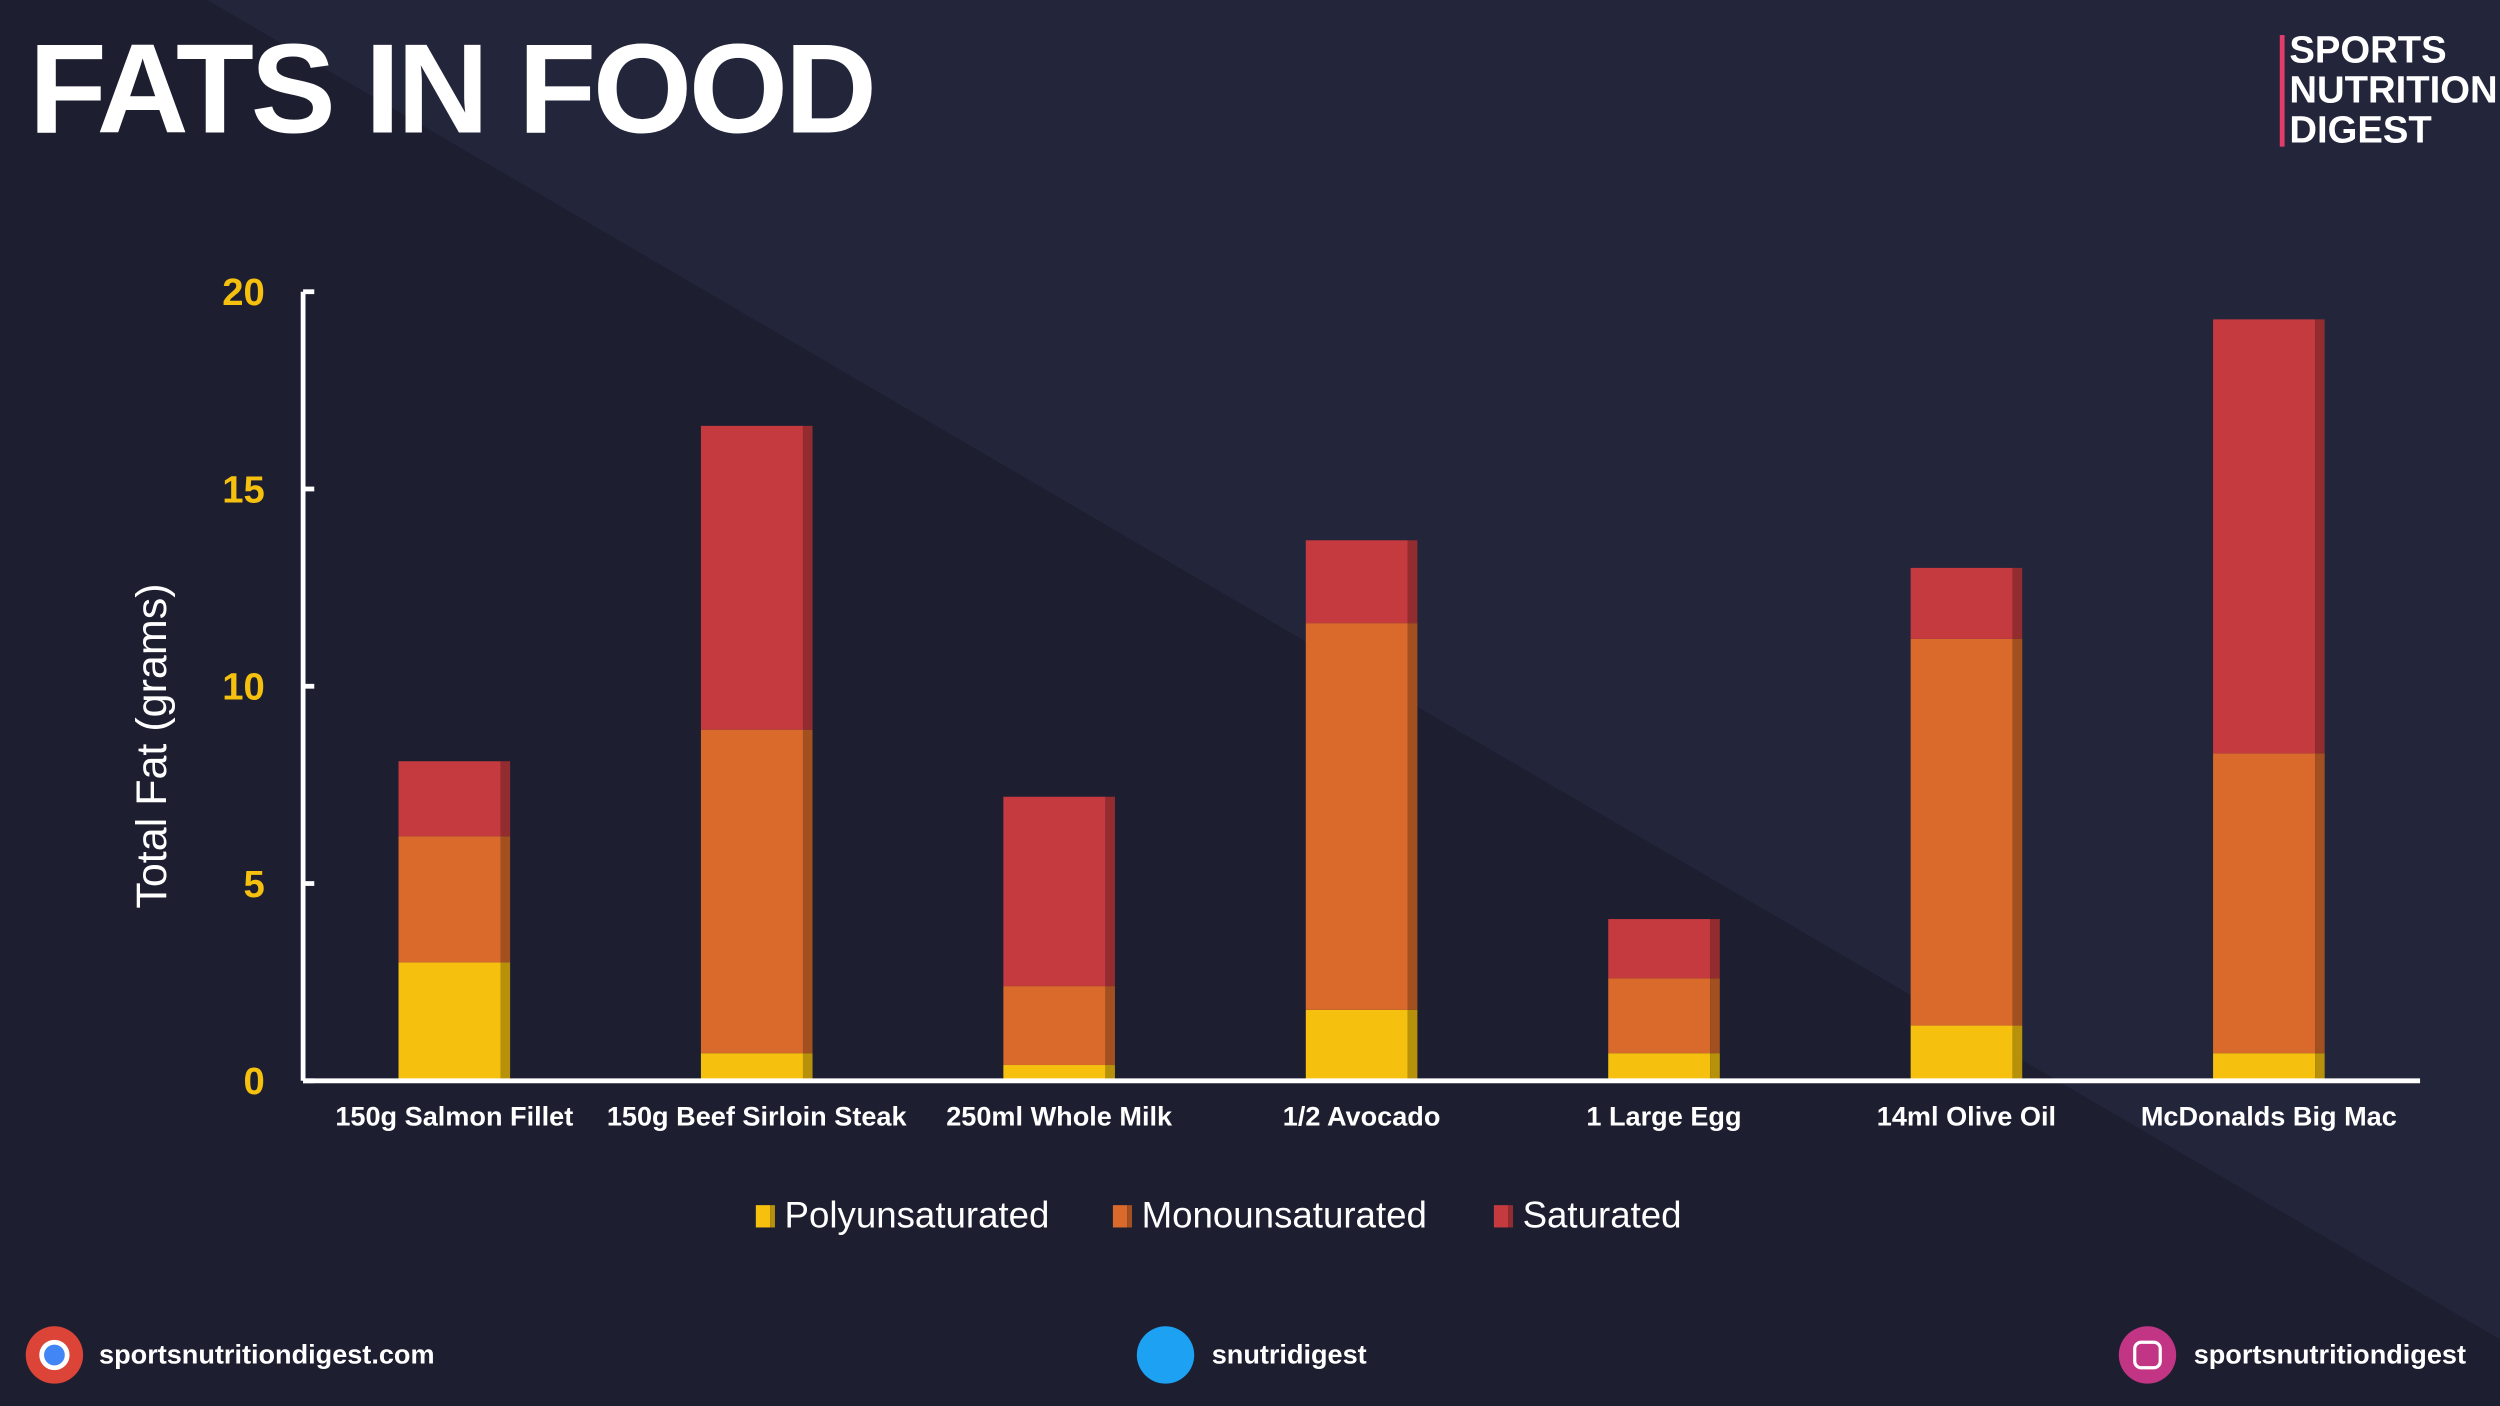 The height and width of the screenshot is (1406, 2500). Describe the element at coordinates (2282, 91) in the screenshot. I see `brand-bar` at that location.